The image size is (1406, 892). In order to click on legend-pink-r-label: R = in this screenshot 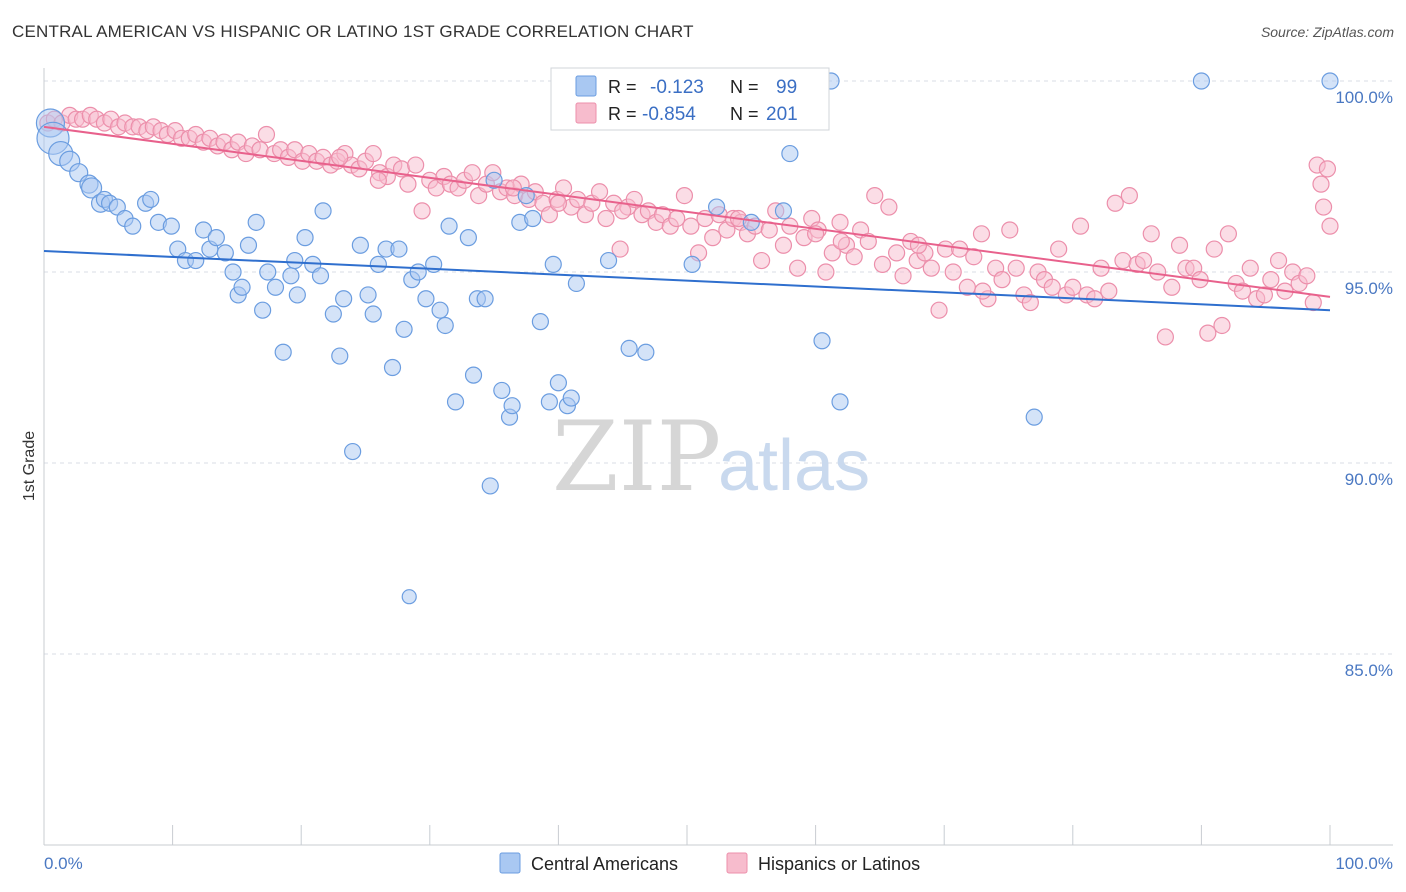, I will do `click(622, 114)`.